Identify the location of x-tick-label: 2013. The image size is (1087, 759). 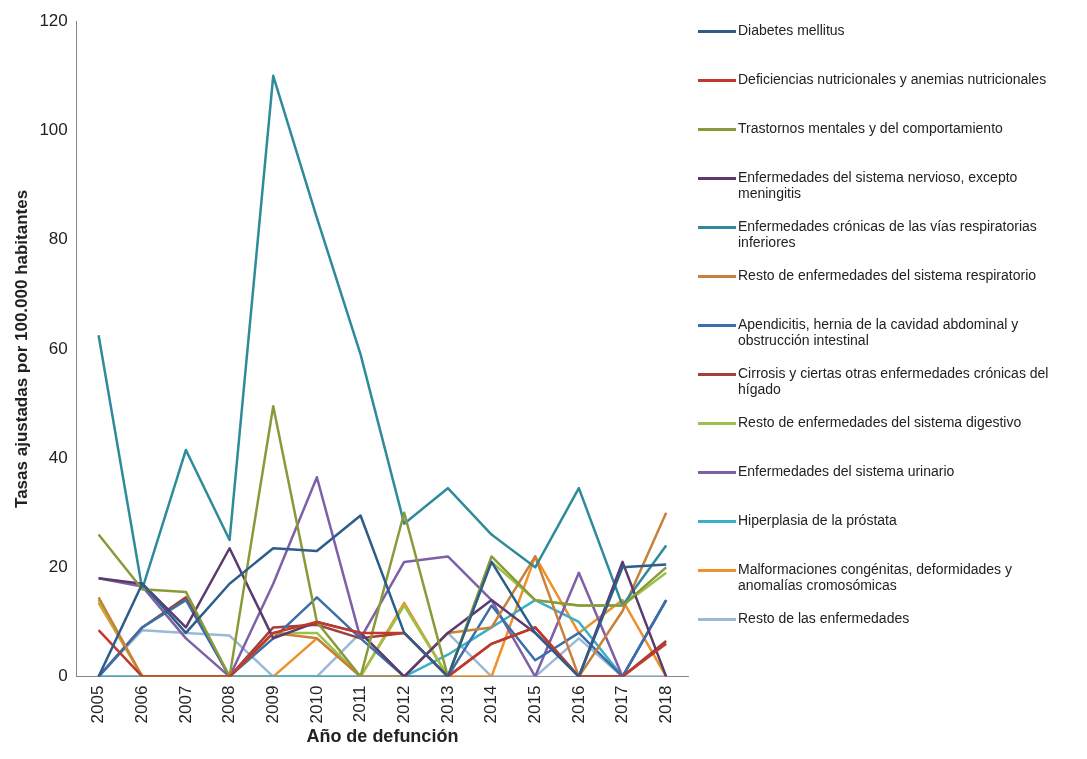
(447, 704).